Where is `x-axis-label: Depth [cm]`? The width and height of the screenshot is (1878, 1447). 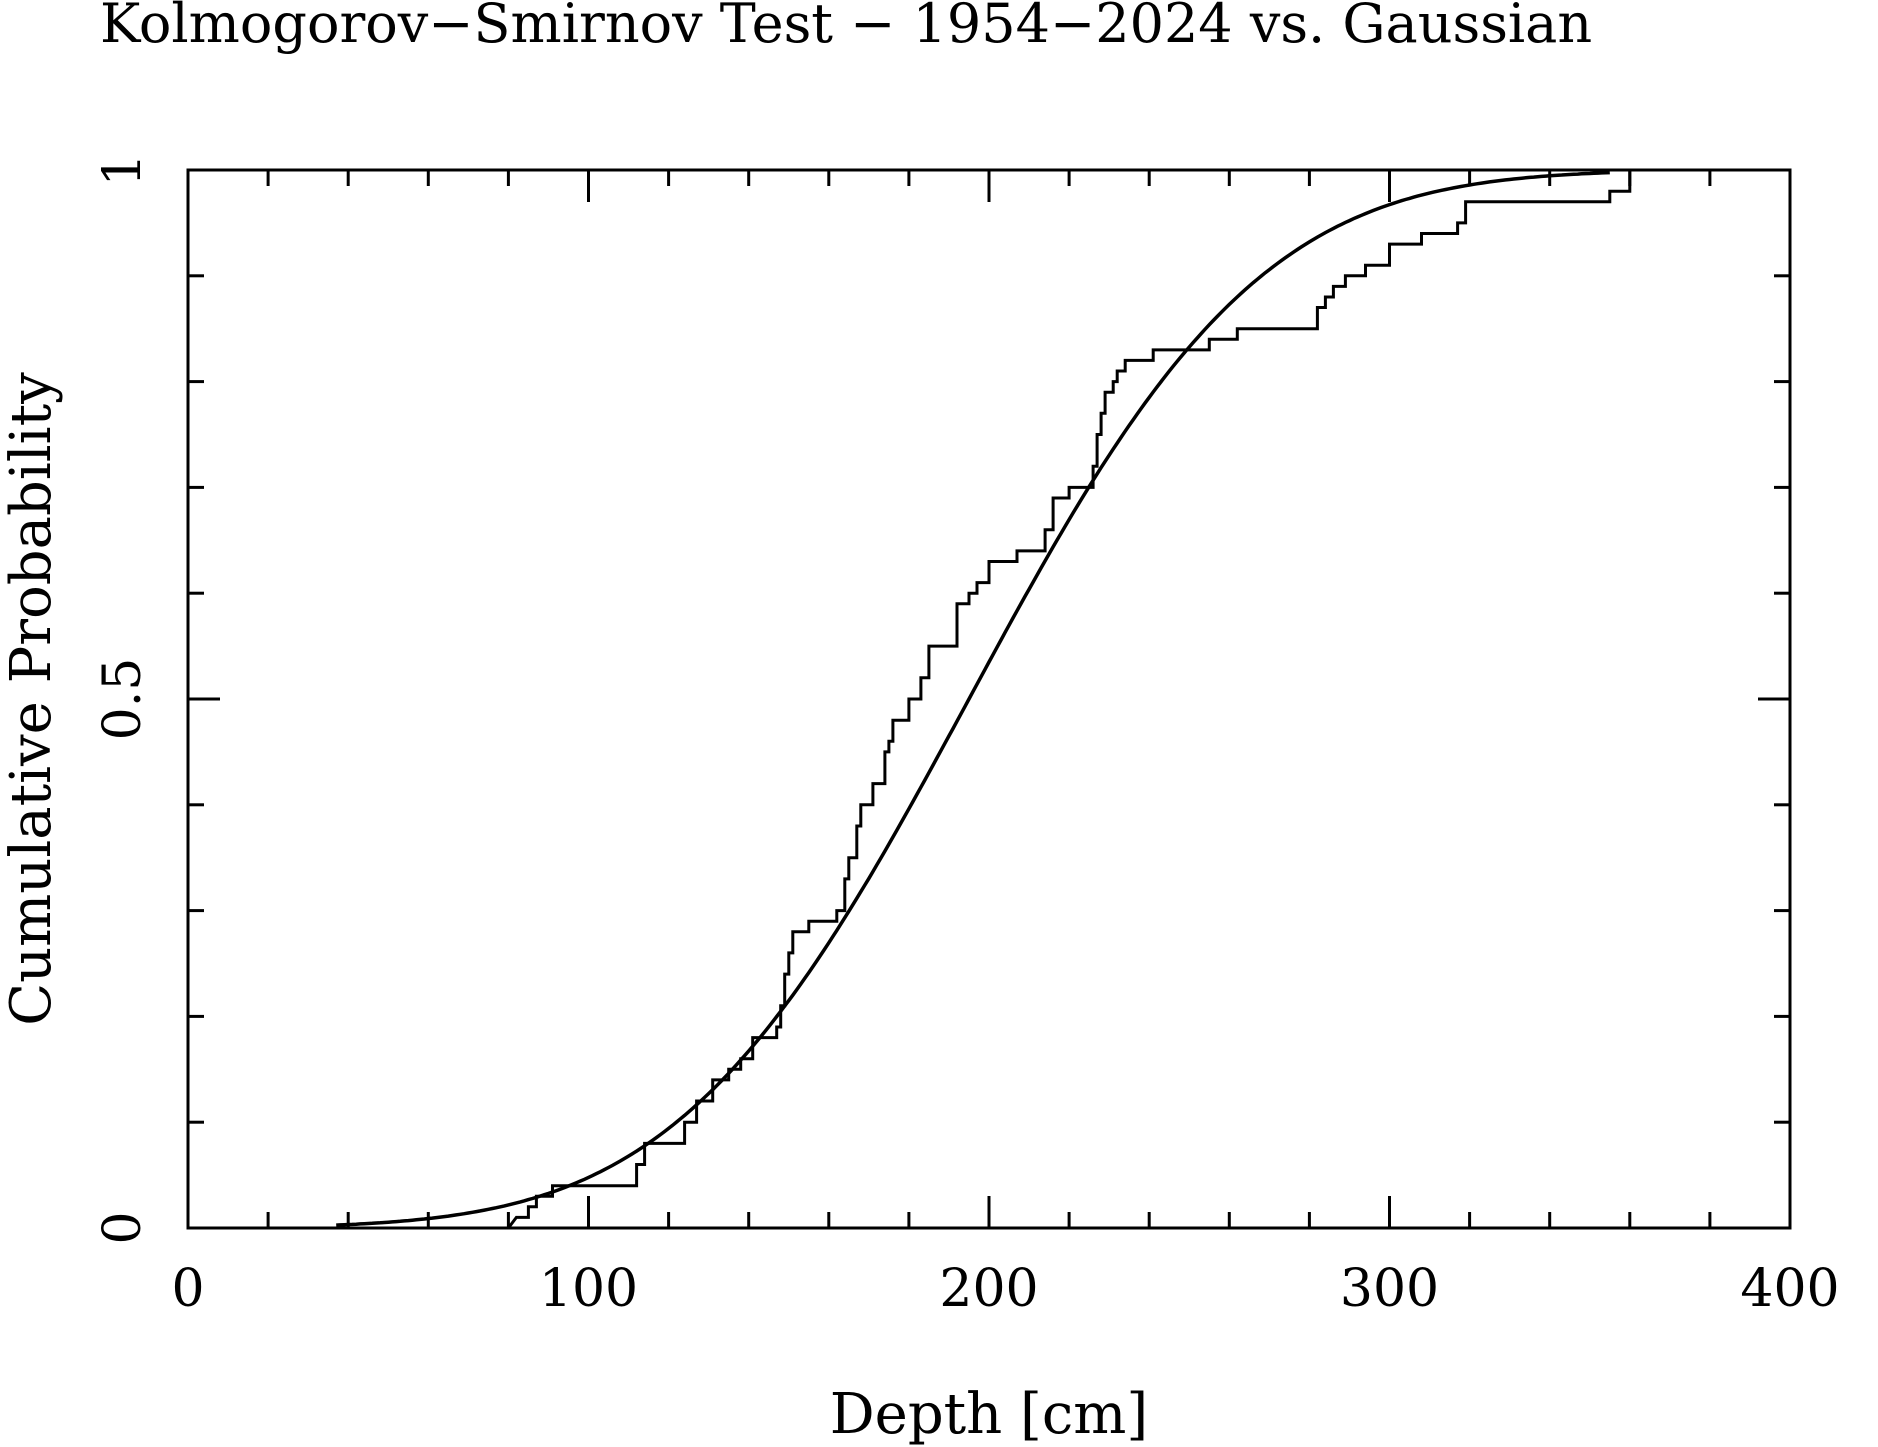
x-axis-label: Depth [cm] is located at coordinates (989, 1414).